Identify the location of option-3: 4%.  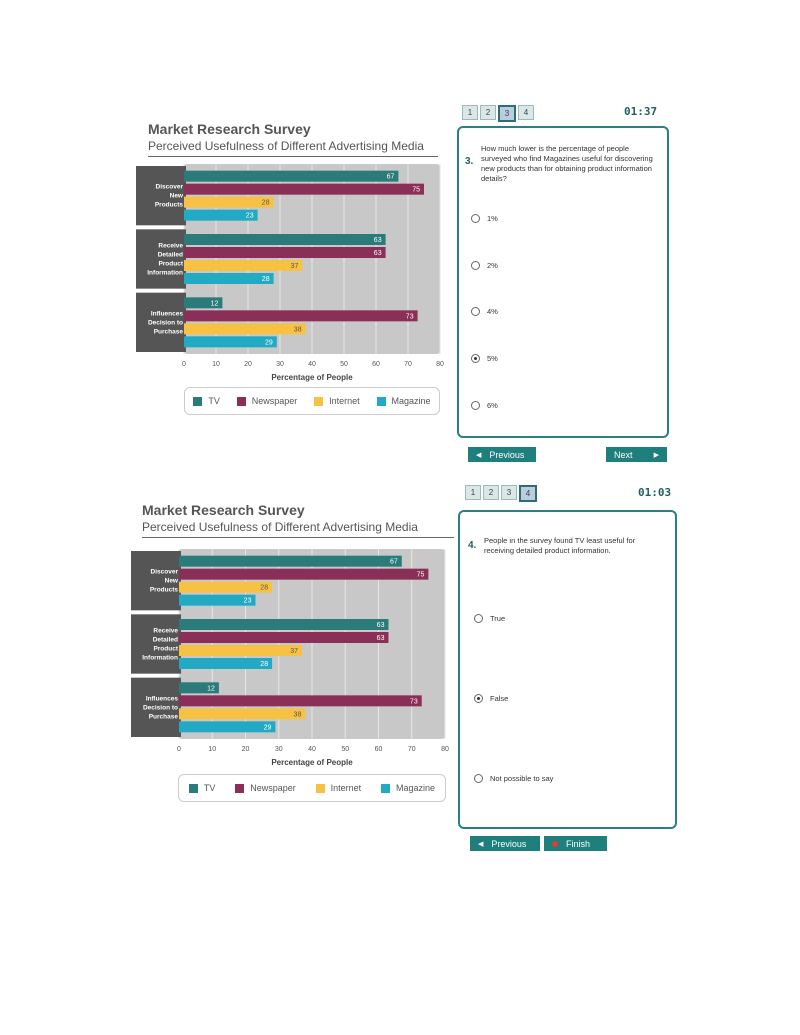
(484, 311).